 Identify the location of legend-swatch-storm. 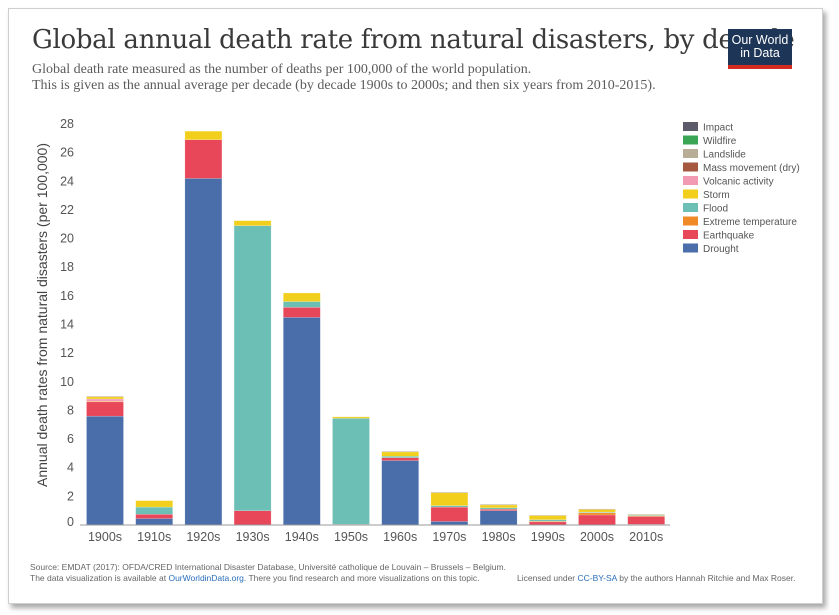
(690, 194).